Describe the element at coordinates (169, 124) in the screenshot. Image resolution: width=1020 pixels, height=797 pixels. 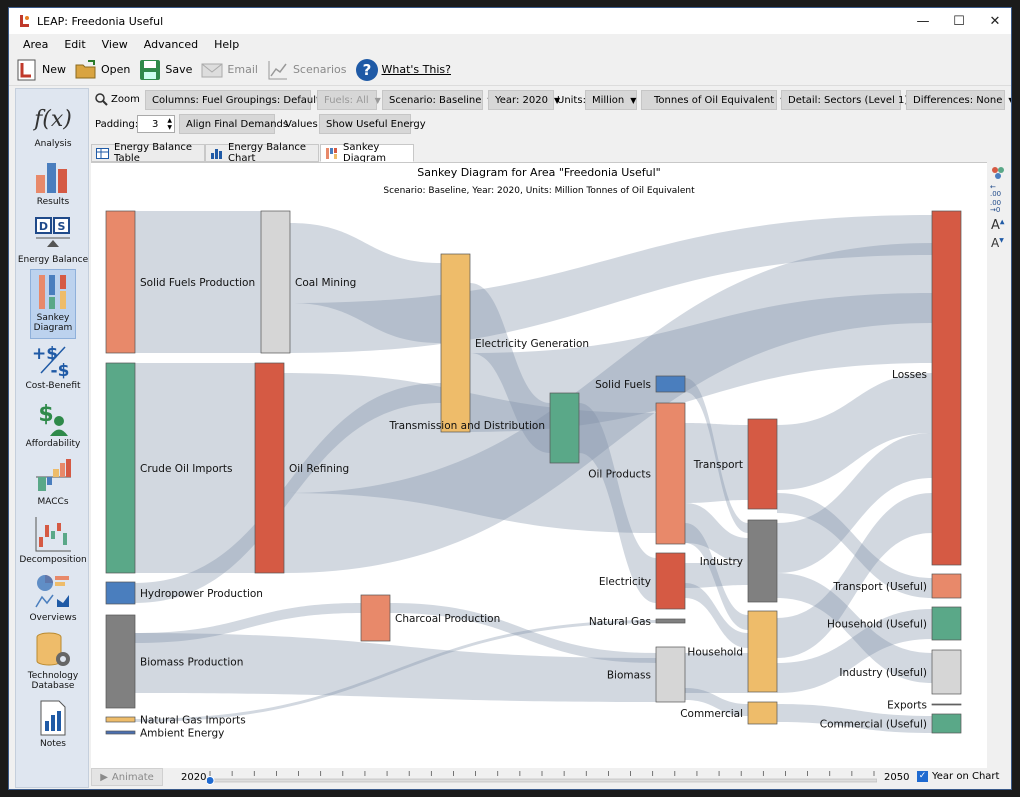
I see `stepper-arrows-icon: ▲ ▼` at that location.